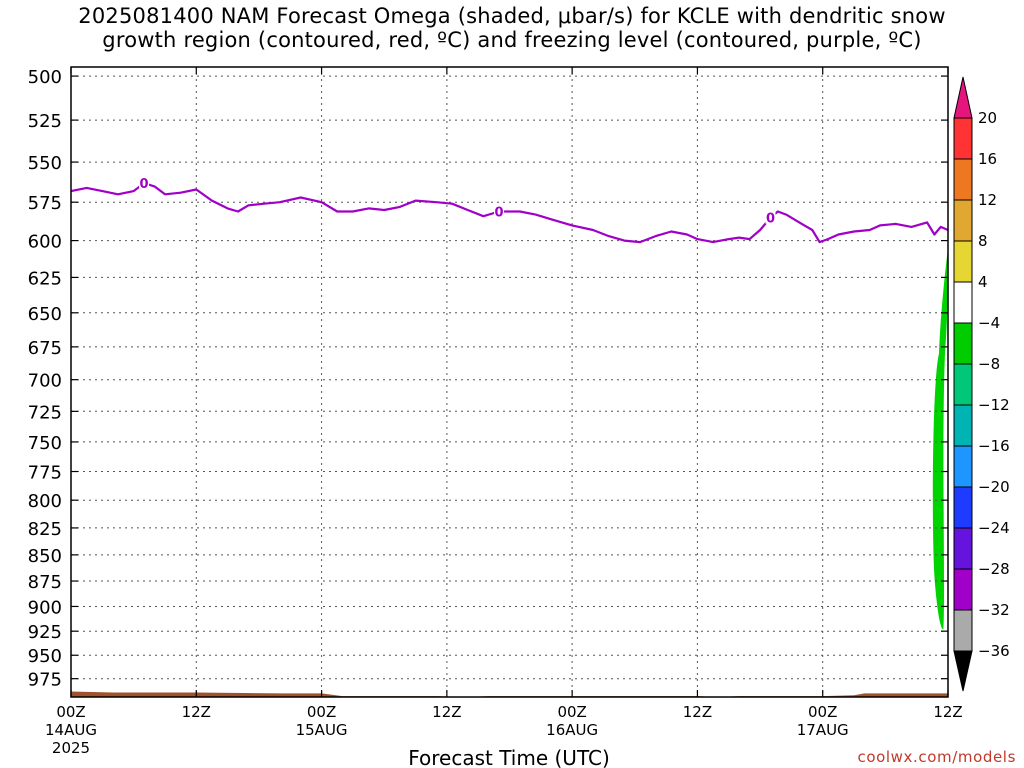  I want to click on terrain-layer, so click(509, 694).